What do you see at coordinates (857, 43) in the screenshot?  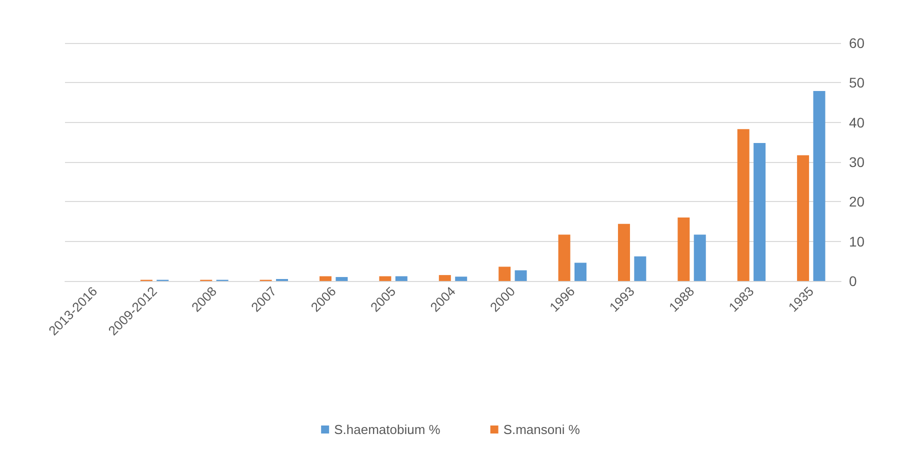 I see `y-tick-label: 60` at bounding box center [857, 43].